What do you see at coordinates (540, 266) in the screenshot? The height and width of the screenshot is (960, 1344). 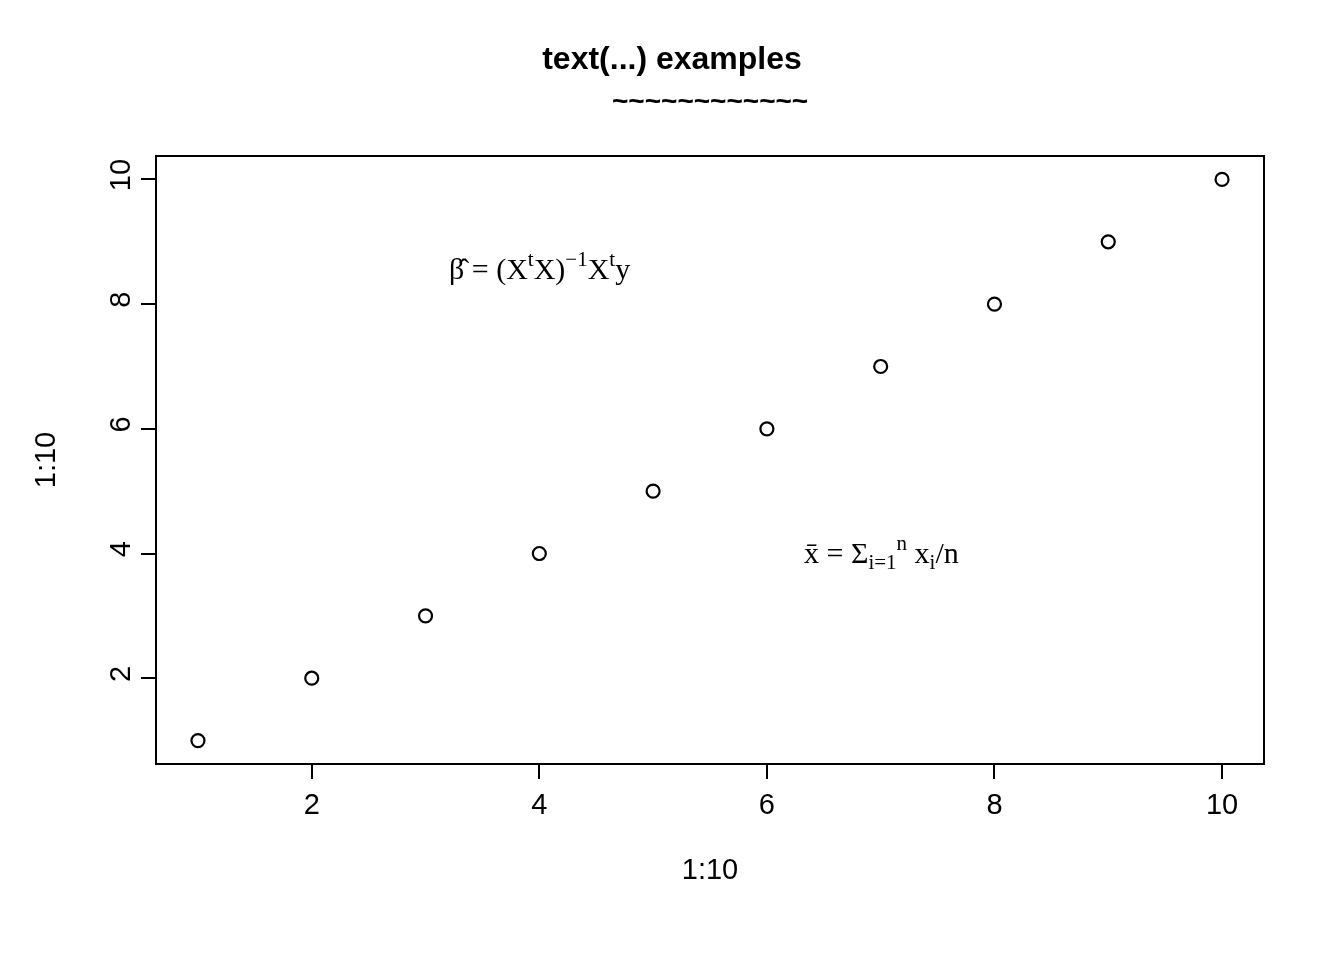 I see `annotation: β̂ = (X$^{t}$X)$^{−1}$X$^{t}$y` at bounding box center [540, 266].